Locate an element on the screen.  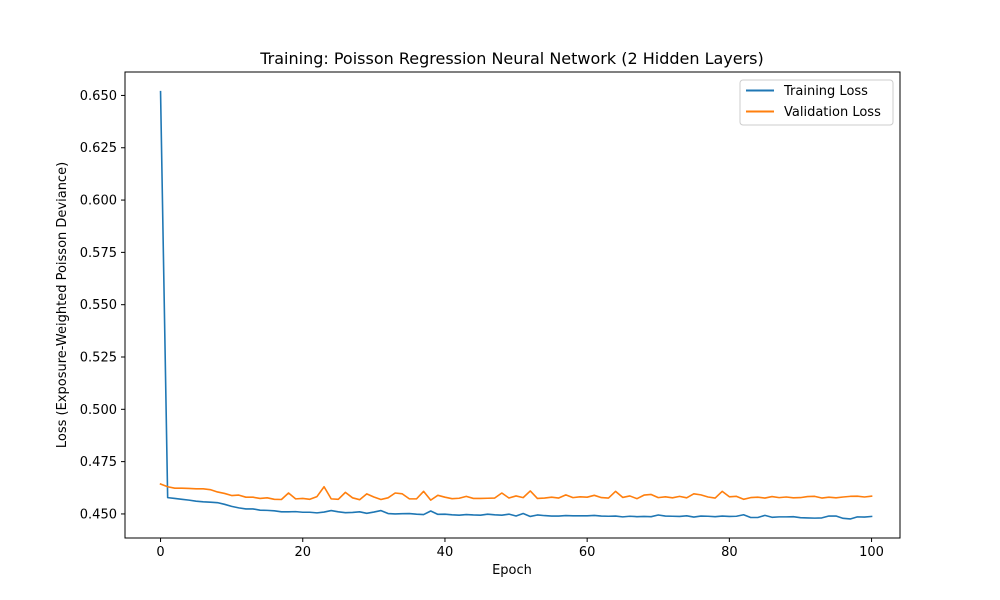
y-tick-label: 0.650 is located at coordinates (98, 96).